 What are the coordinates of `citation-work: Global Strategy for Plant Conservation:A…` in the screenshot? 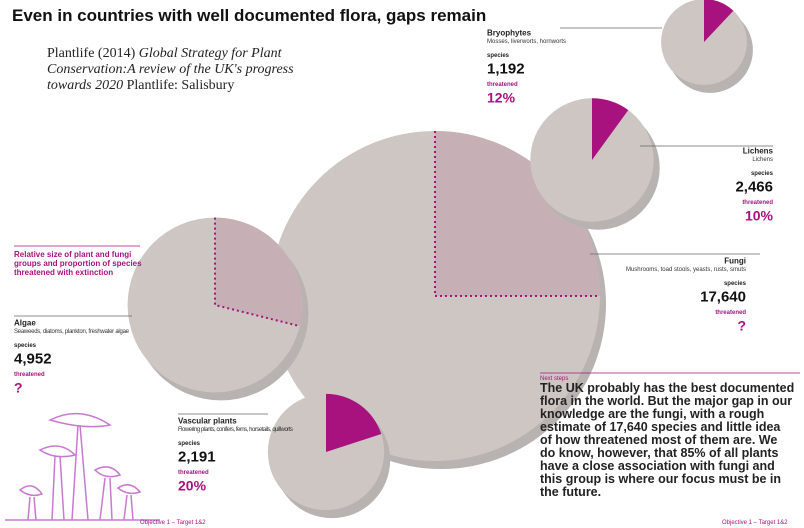 It's located at (170, 69).